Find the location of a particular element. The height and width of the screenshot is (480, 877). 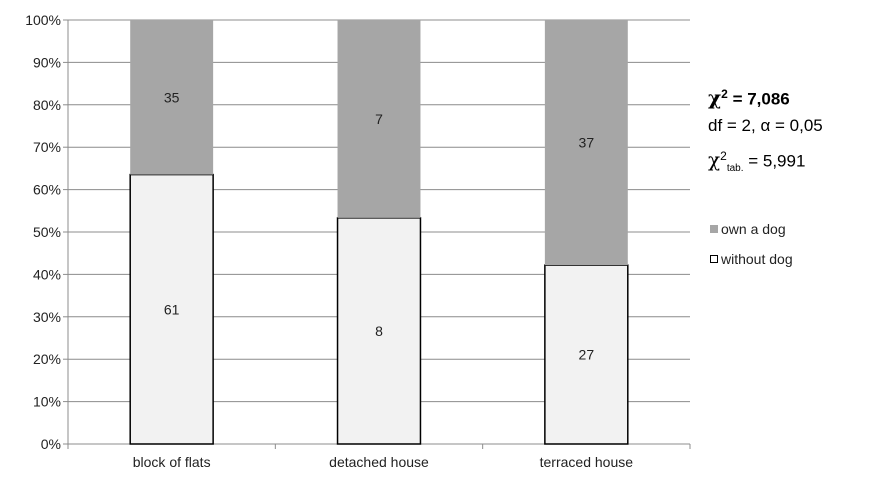

y-tick-label: 100% is located at coordinates (43, 20).